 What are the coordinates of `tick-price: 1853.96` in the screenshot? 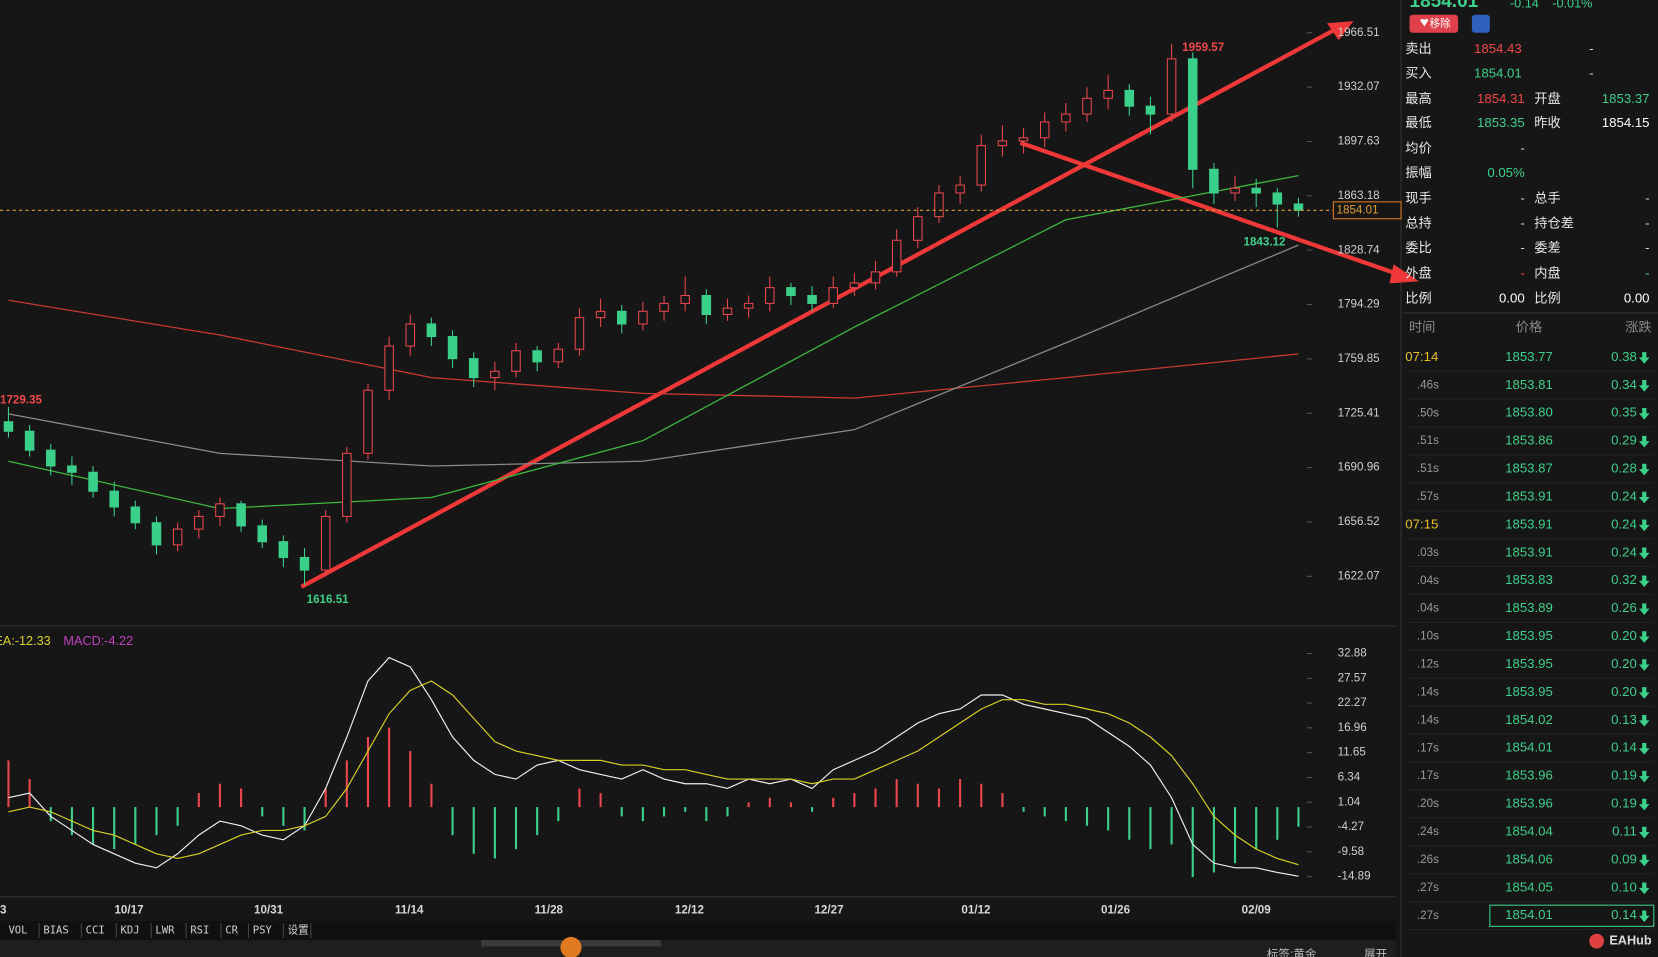 It's located at (1529, 803).